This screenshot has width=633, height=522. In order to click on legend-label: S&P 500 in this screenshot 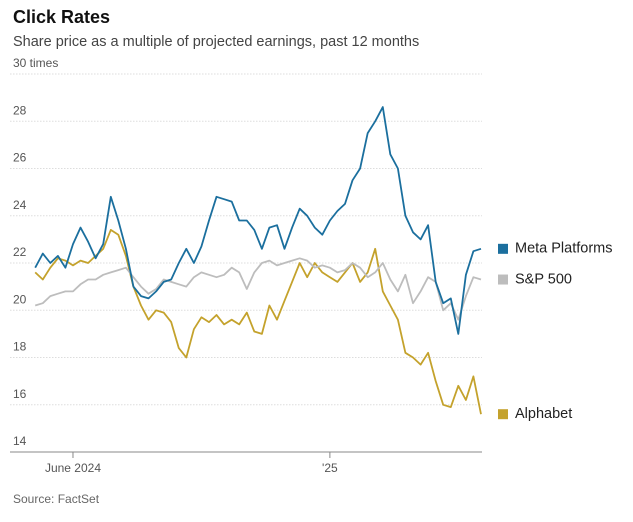, I will do `click(543, 279)`.